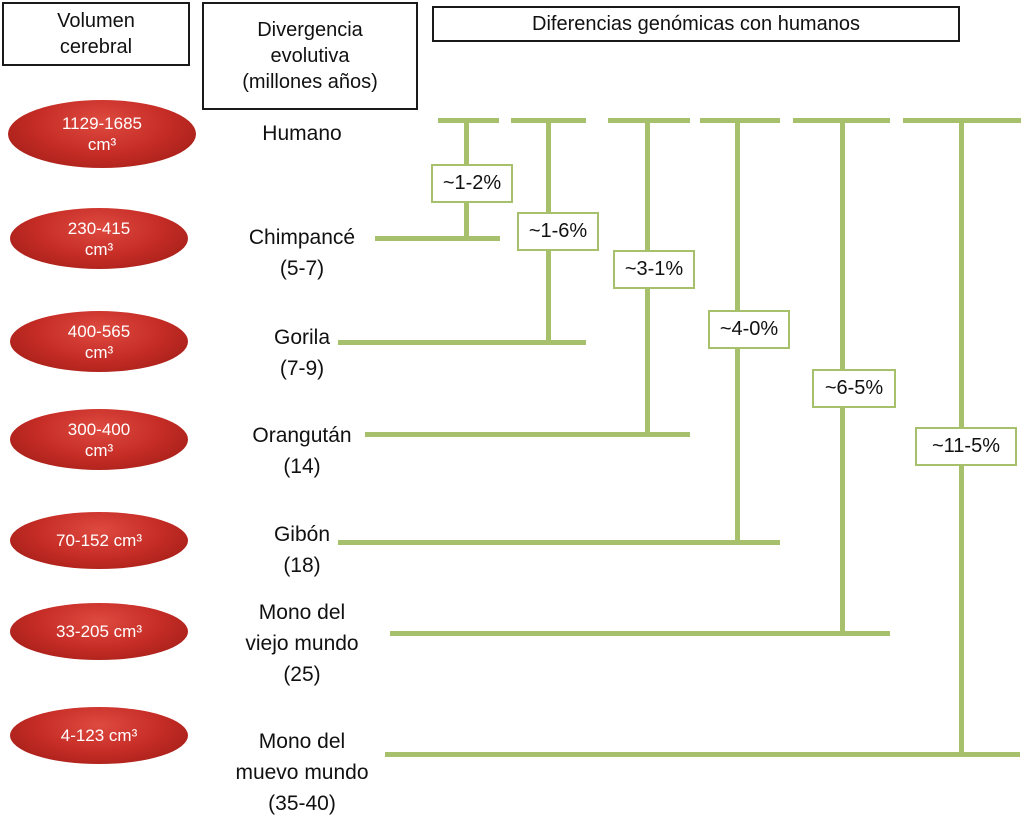  What do you see at coordinates (472, 183) in the screenshot?
I see `genomic-difference-badge-chimpance: ~1-2%` at bounding box center [472, 183].